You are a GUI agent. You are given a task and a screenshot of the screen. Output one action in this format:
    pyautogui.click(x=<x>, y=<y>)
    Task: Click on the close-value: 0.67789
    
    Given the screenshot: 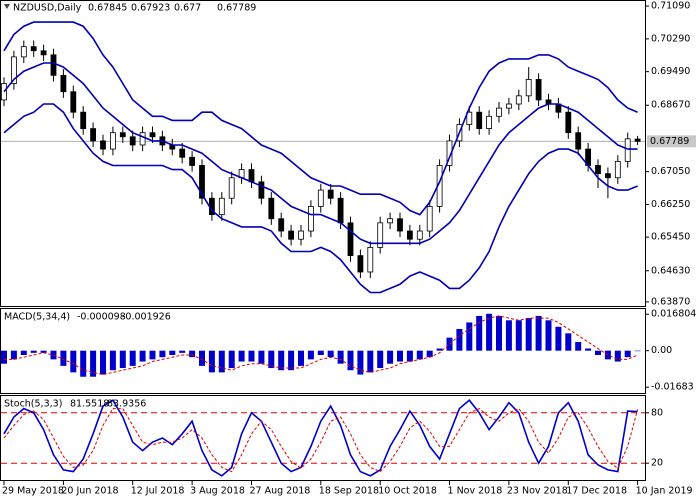 What is the action you would take?
    pyautogui.click(x=236, y=8)
    